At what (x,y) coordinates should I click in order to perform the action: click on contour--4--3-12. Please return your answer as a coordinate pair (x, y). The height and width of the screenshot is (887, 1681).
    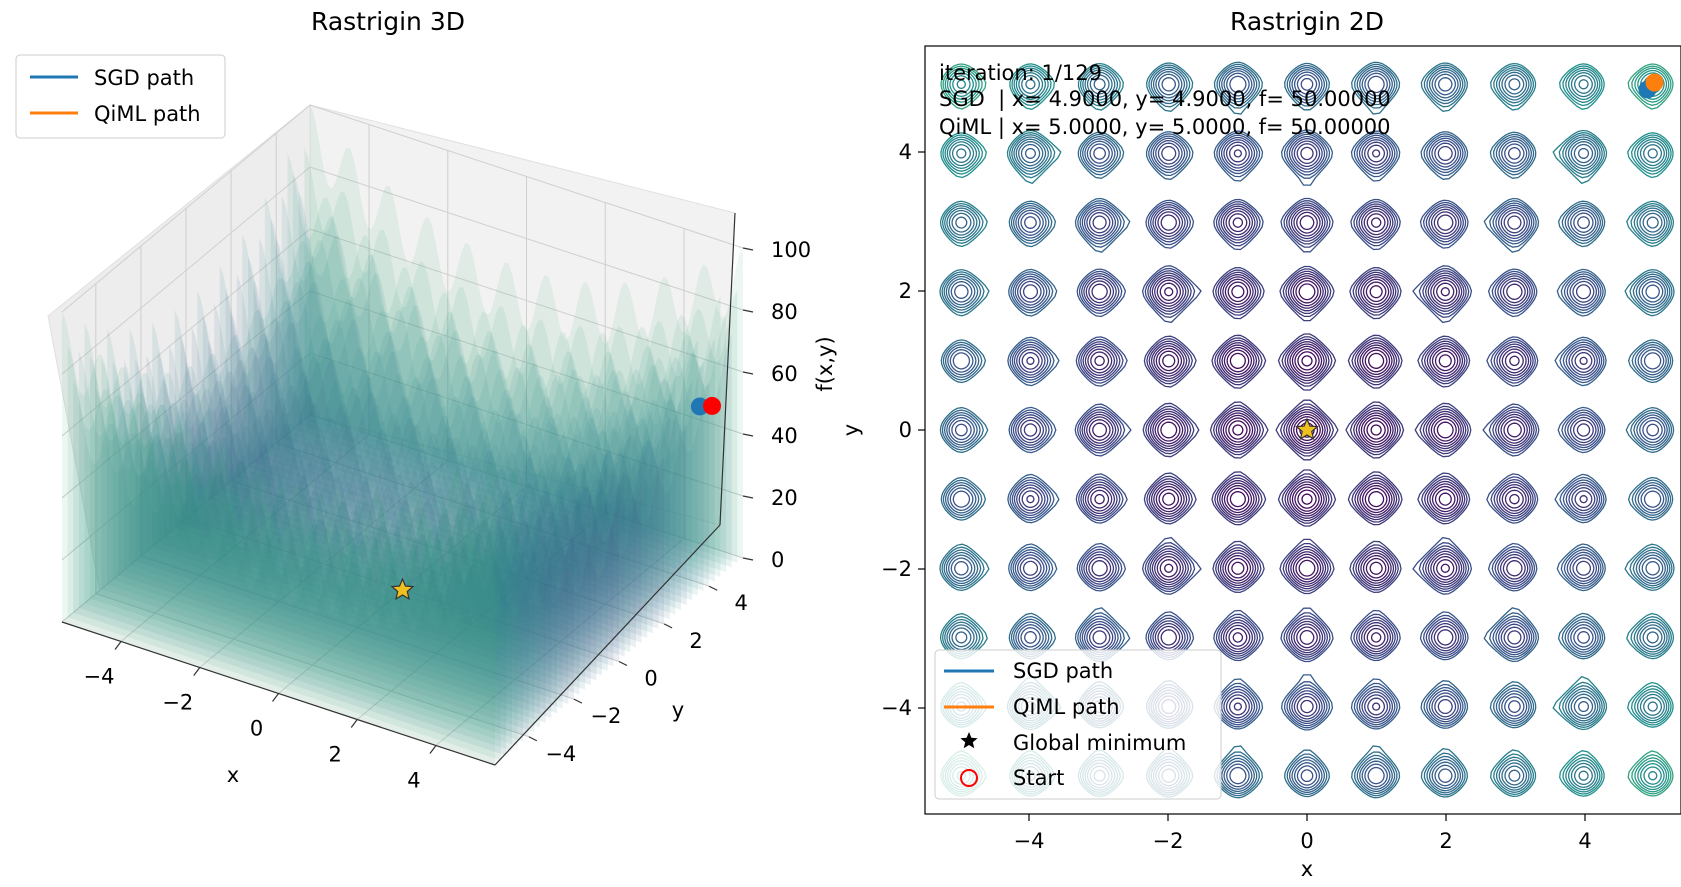
    Looking at the image, I should click on (1030, 637).